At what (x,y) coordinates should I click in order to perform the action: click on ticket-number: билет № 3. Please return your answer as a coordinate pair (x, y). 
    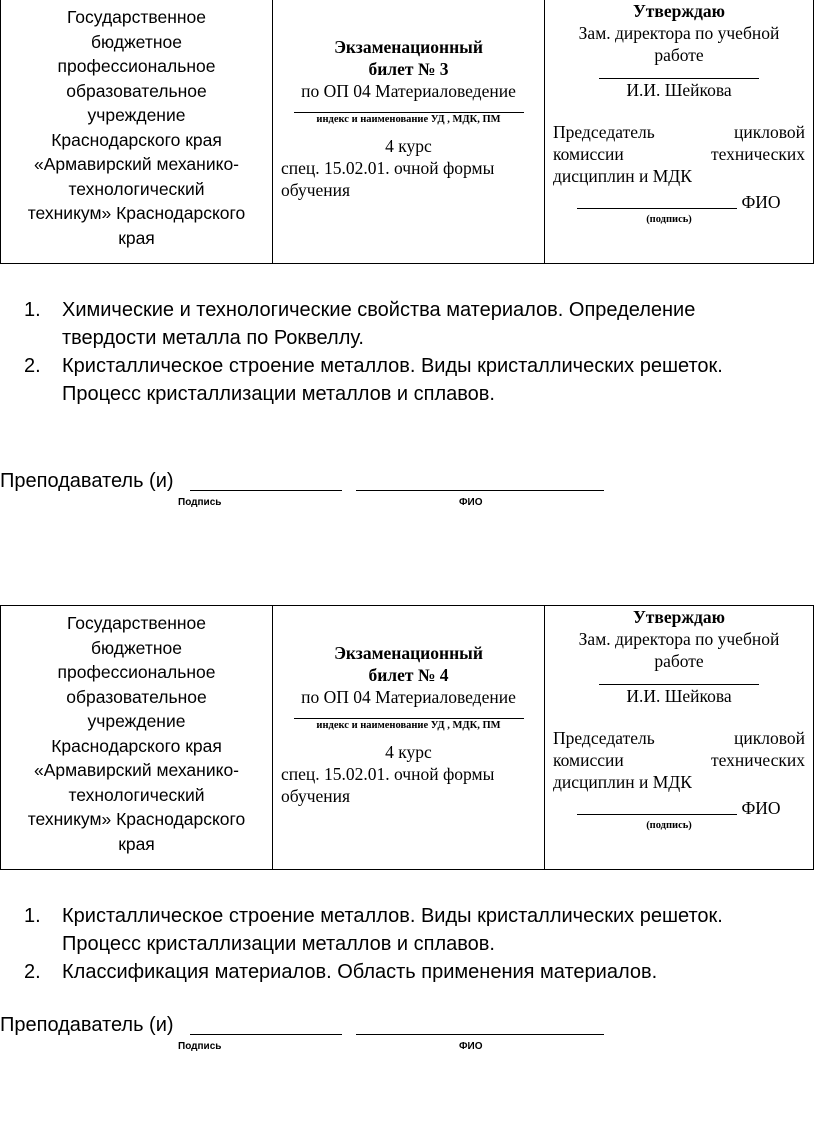
    Looking at the image, I should click on (408, 69).